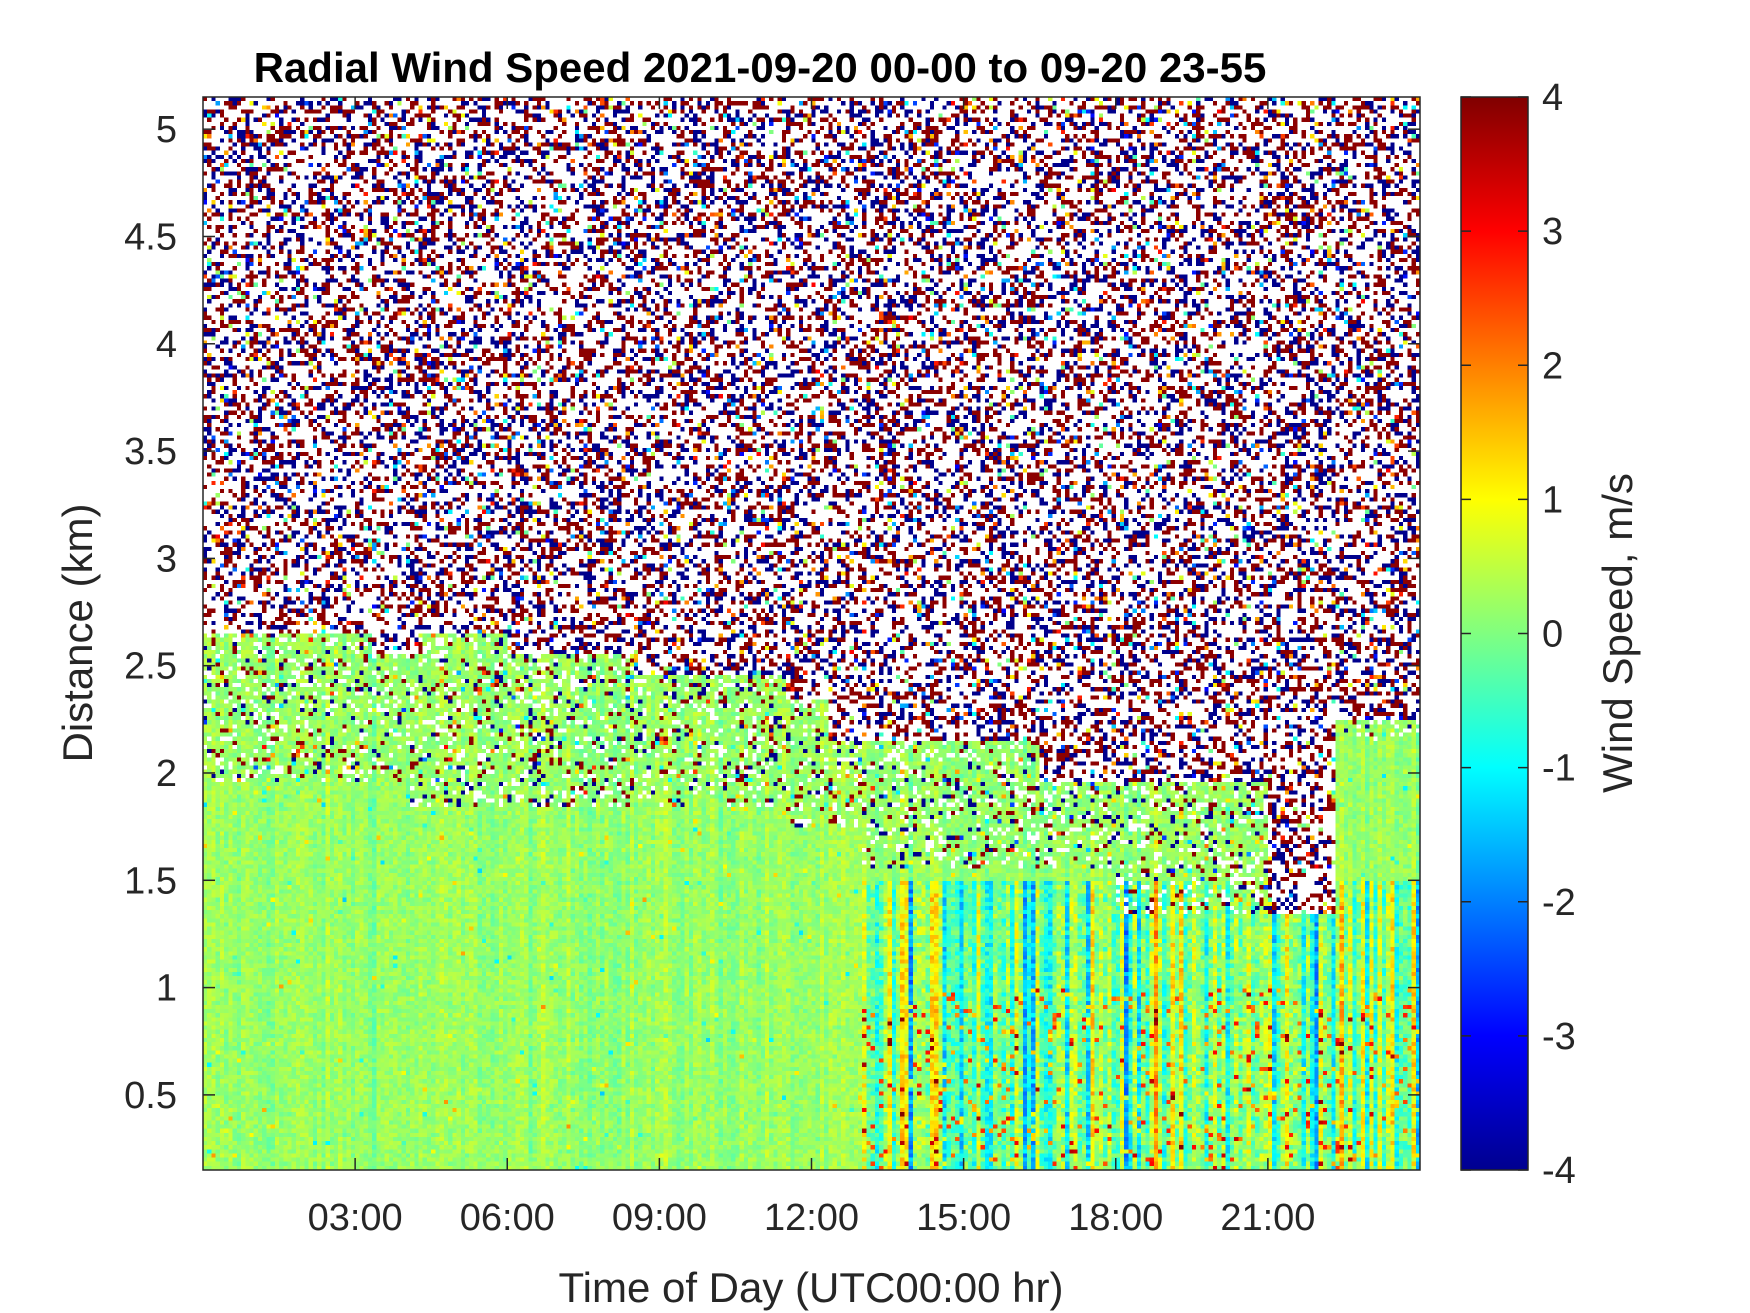 The height and width of the screenshot is (1313, 1750). What do you see at coordinates (1115, 1218) in the screenshot?
I see `x-tick-label: 18:00` at bounding box center [1115, 1218].